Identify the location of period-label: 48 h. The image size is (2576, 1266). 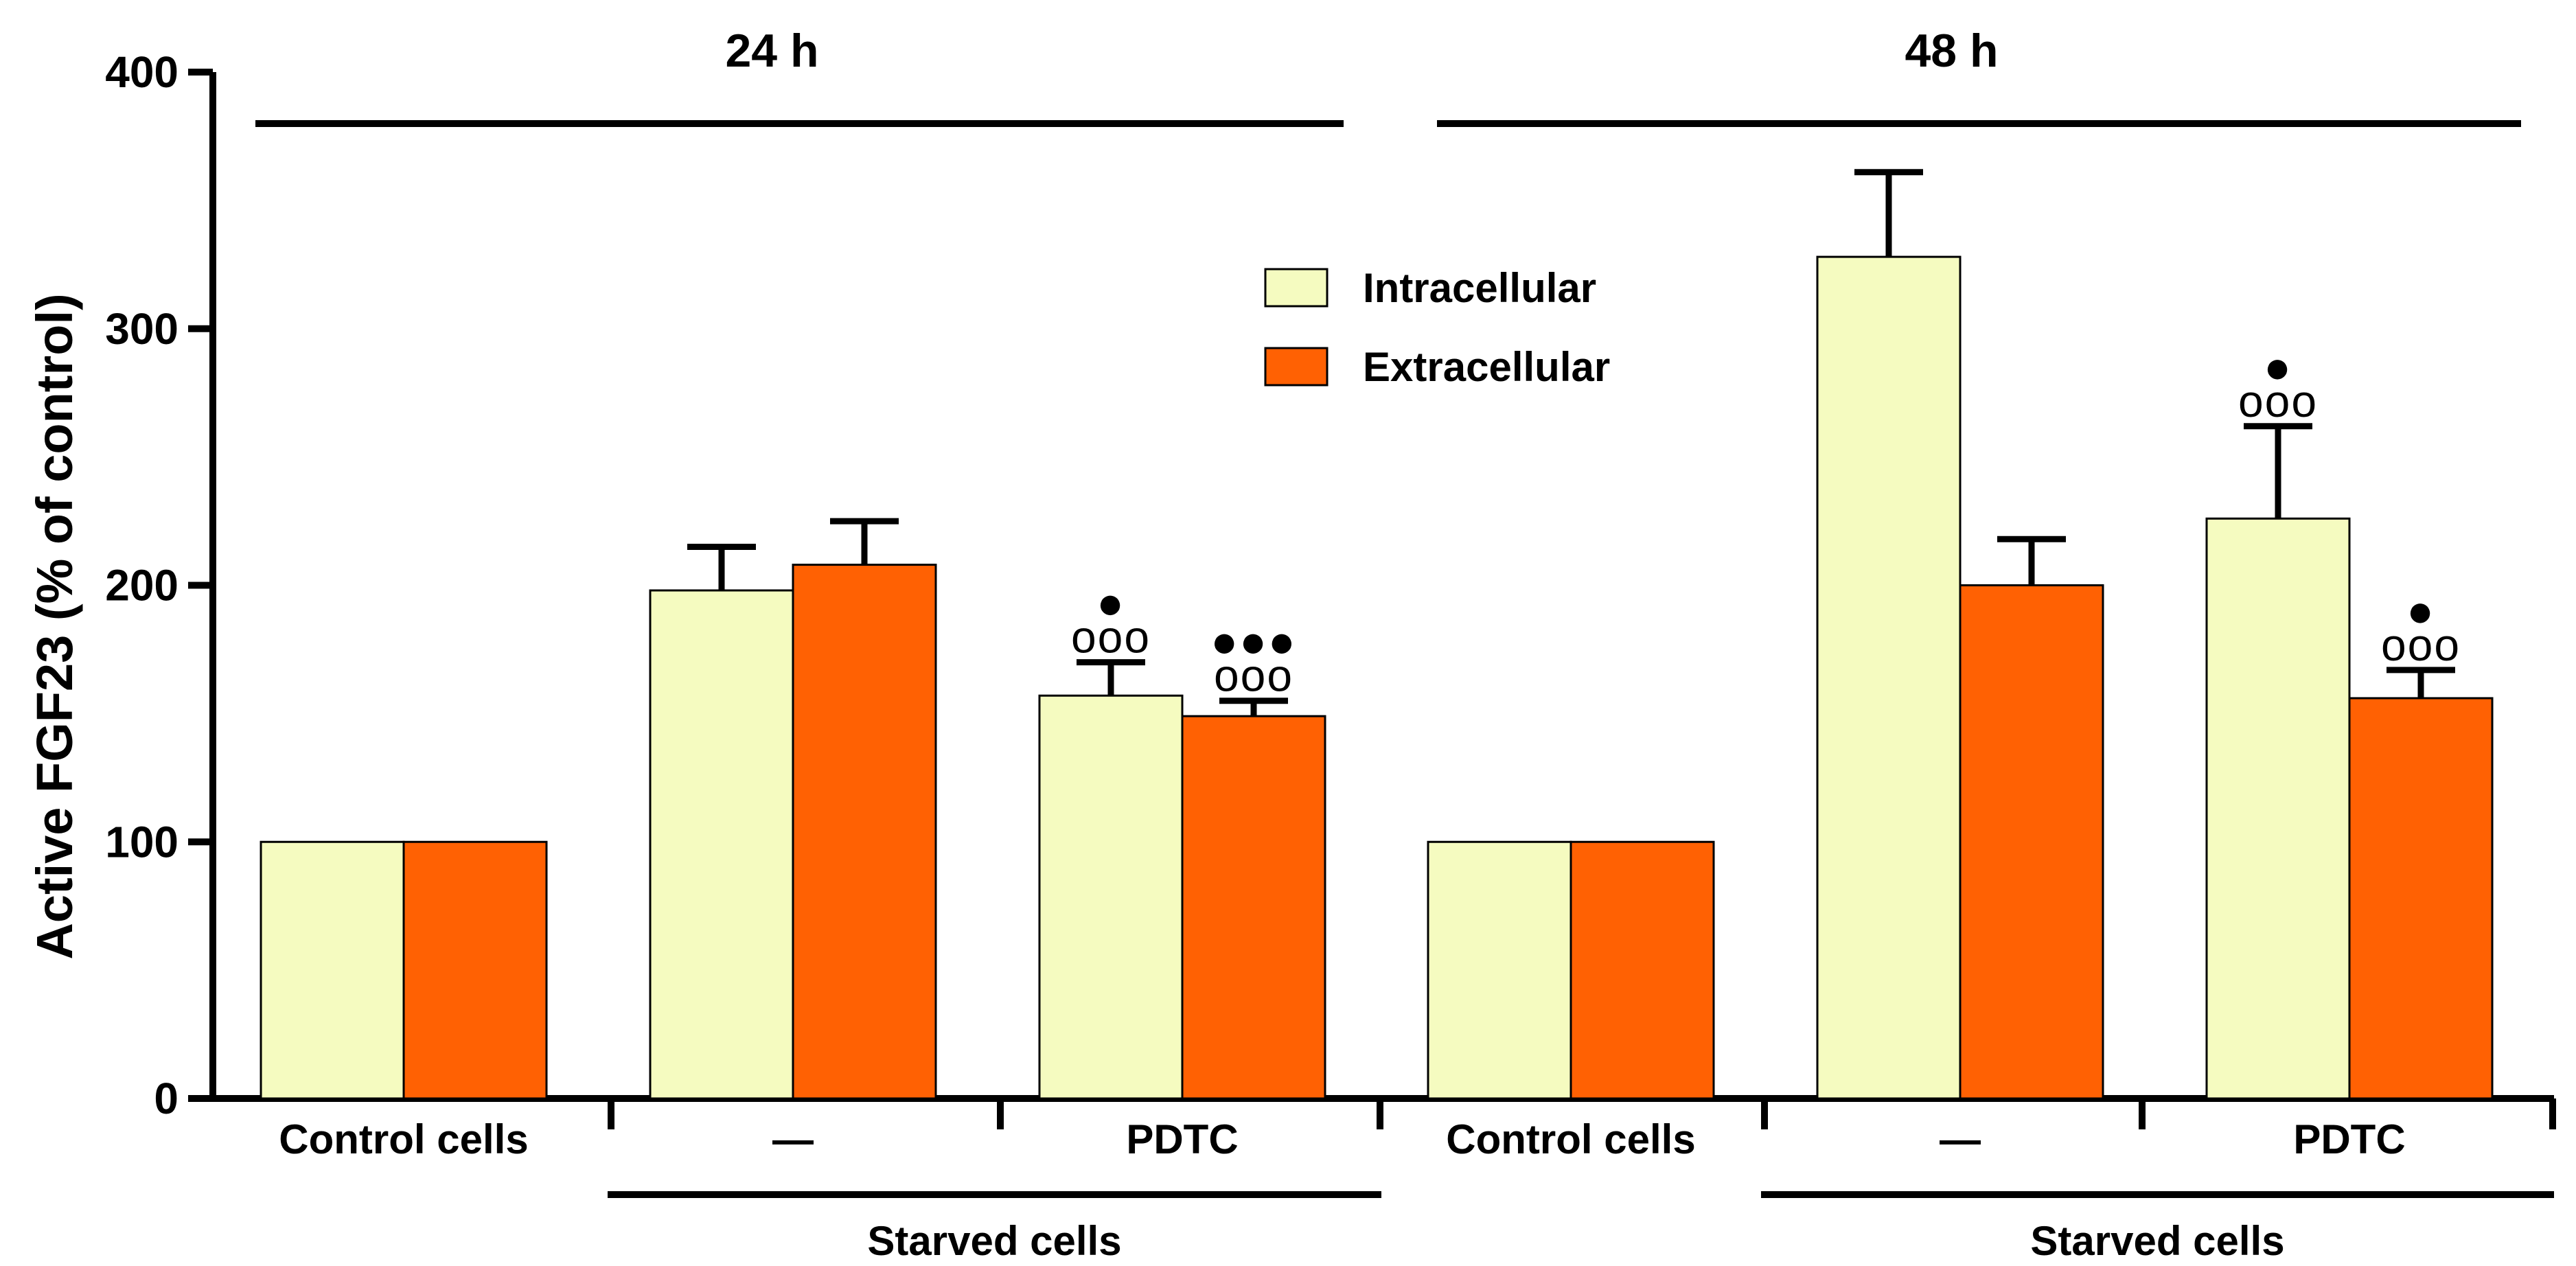
(1951, 51).